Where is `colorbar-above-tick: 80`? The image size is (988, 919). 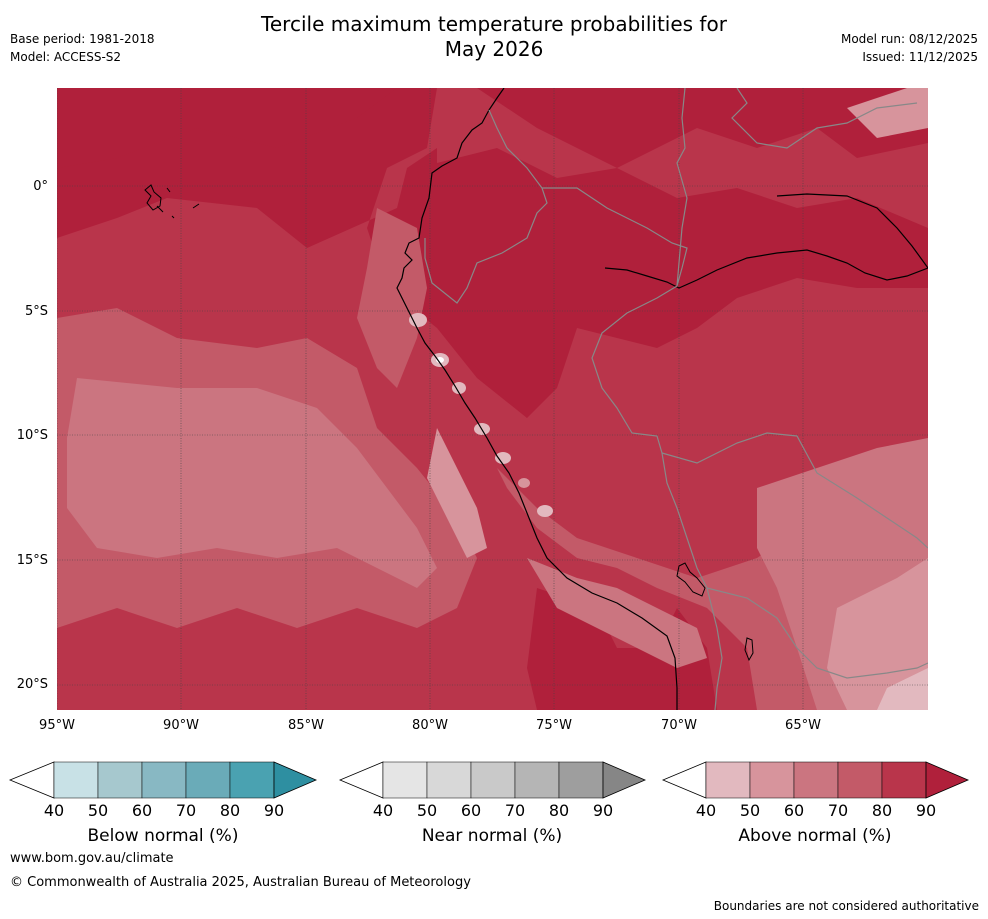 colorbar-above-tick: 80 is located at coordinates (882, 810).